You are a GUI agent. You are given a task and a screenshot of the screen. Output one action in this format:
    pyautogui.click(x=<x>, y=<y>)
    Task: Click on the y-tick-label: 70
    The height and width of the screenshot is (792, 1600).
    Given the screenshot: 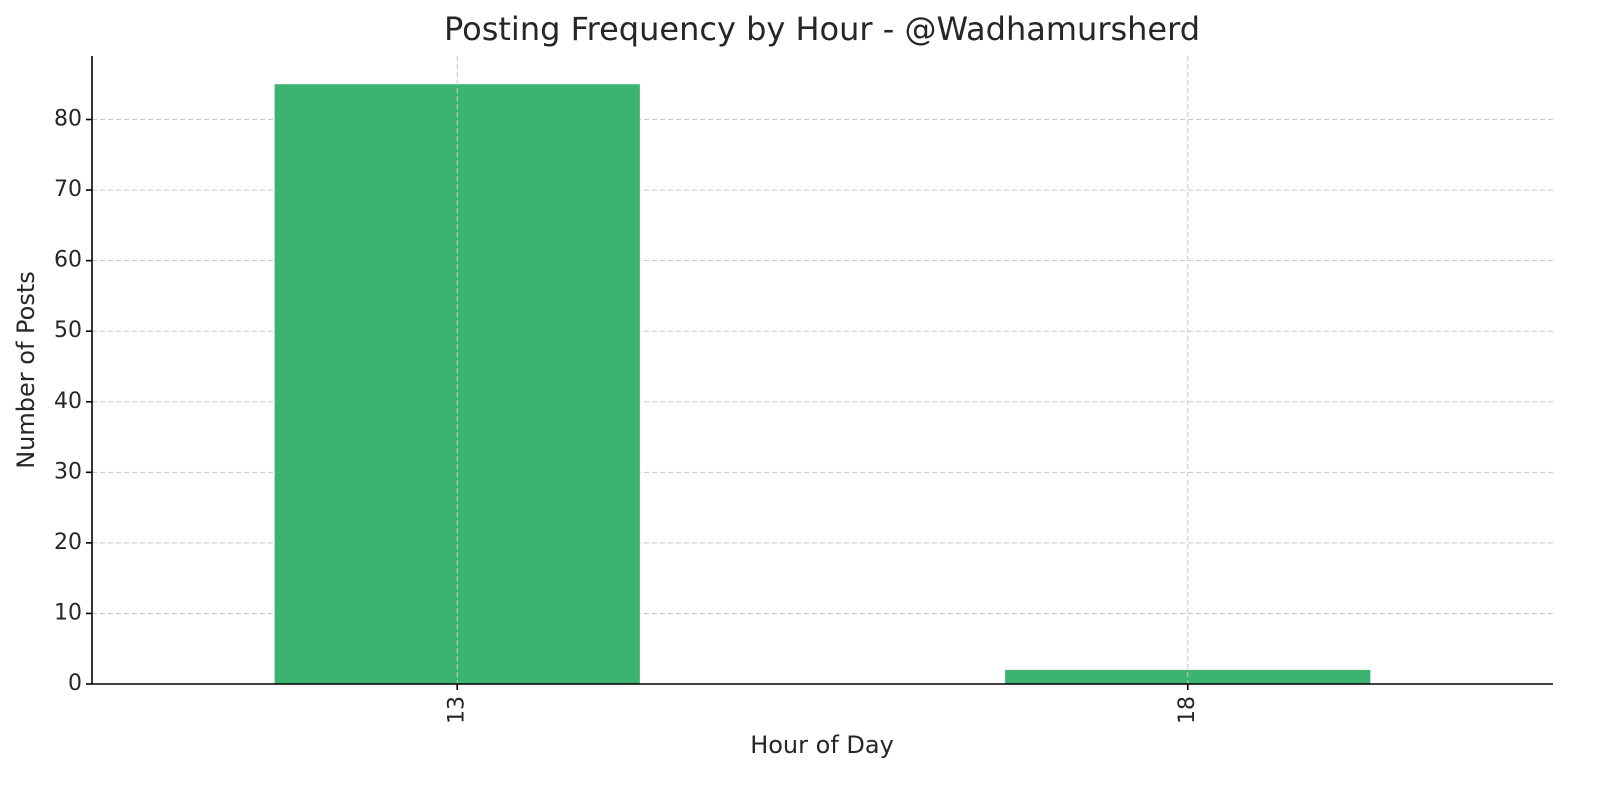 What is the action you would take?
    pyautogui.click(x=68, y=189)
    